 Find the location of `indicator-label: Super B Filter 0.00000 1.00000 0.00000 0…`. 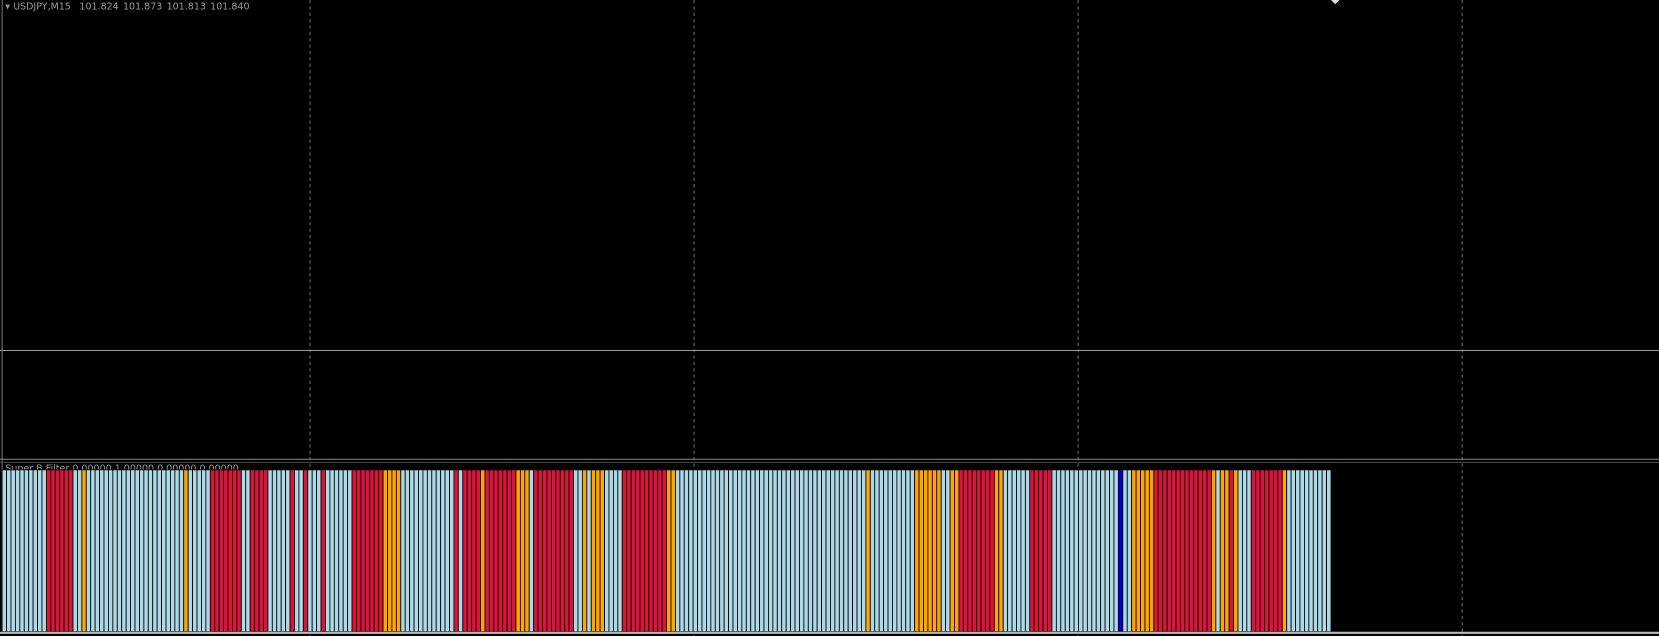

indicator-label: Super B Filter 0.00000 1.00000 0.00000 0… is located at coordinates (122, 468).